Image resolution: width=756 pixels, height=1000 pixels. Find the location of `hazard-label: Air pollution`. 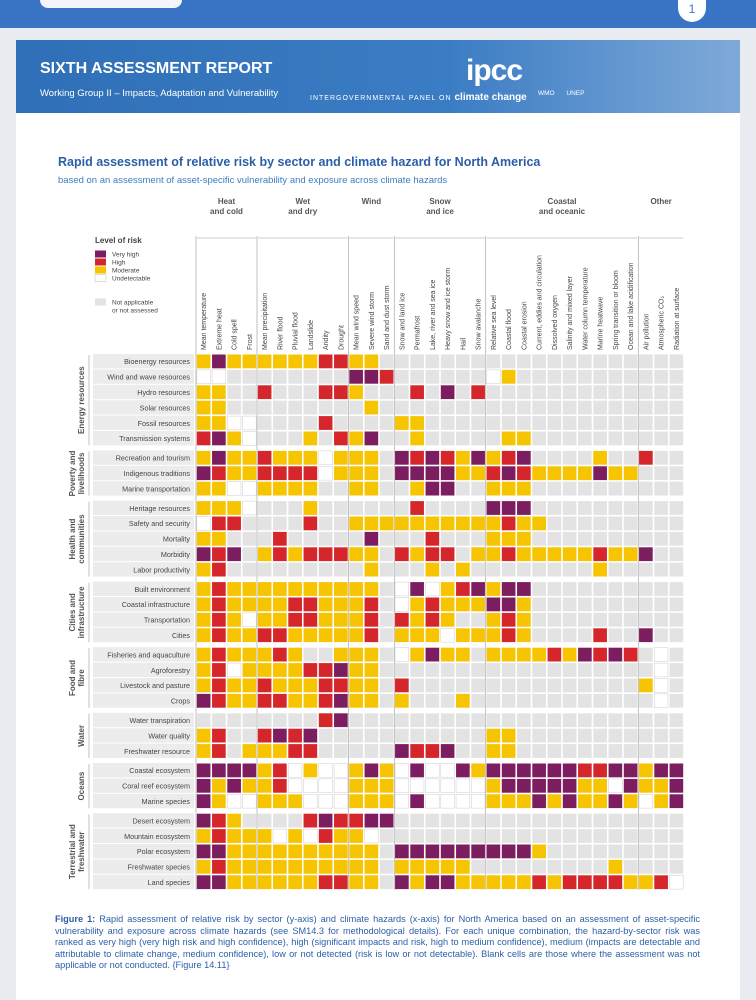

hazard-label: Air pollution is located at coordinates (646, 331).